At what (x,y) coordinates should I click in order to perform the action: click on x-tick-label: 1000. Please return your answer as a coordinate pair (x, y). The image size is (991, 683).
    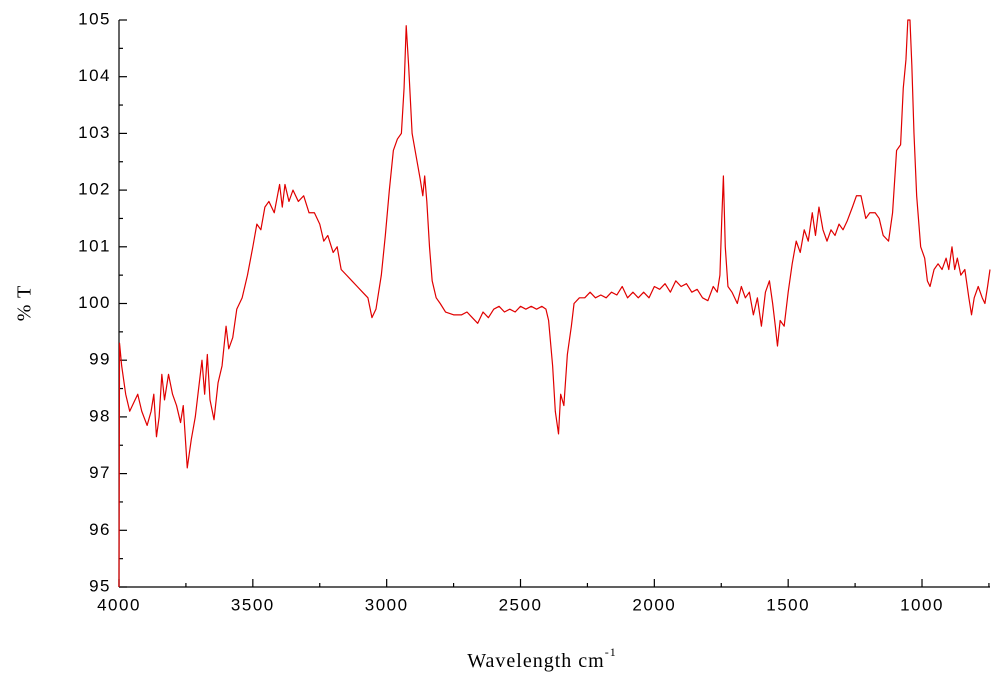
    Looking at the image, I should click on (922, 604).